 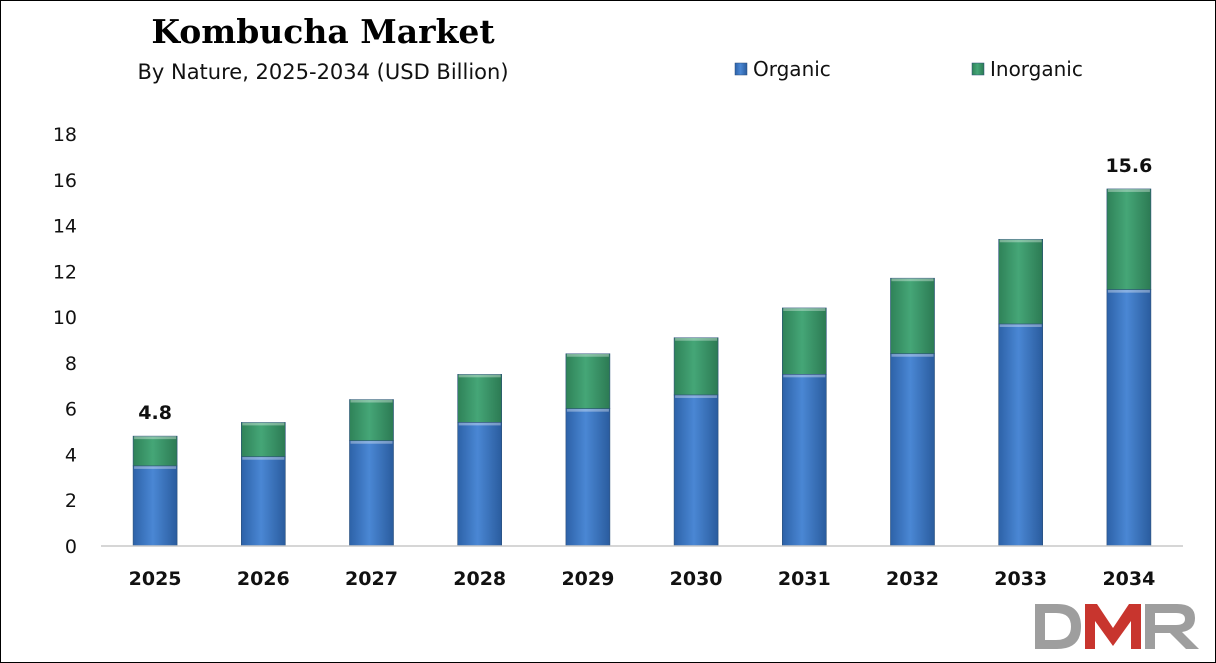 What do you see at coordinates (1020, 241) in the screenshot?
I see `bar-bevel-inorganic-2033` at bounding box center [1020, 241].